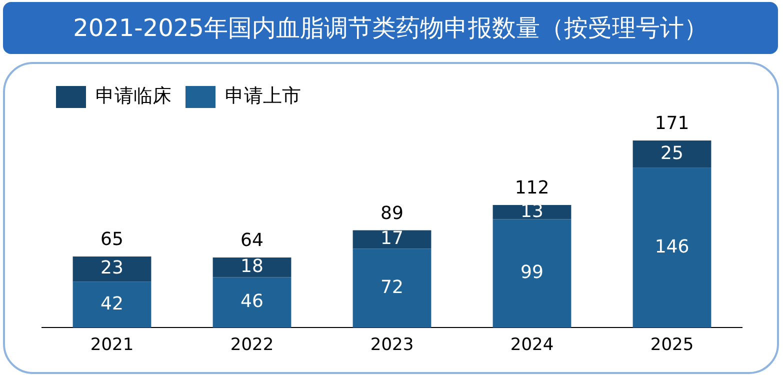 Image resolution: width=783 pixels, height=375 pixels. I want to click on data-label: 25, so click(672, 153).